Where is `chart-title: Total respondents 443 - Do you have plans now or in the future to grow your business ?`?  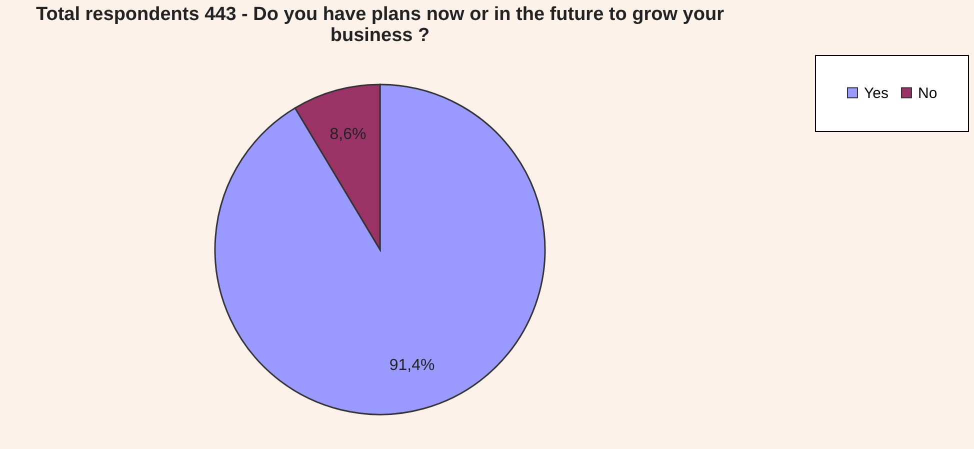 chart-title: Total respondents 443 - Do you have plans now or in the future to grow your business ? is located at coordinates (380, 25).